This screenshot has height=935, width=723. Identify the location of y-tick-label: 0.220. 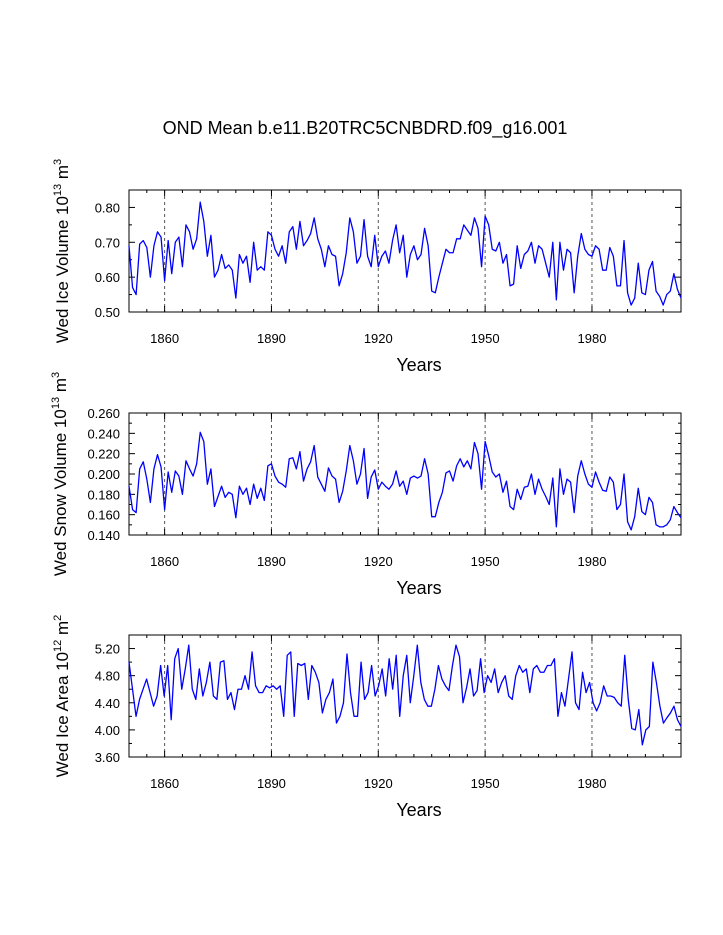
(103, 454).